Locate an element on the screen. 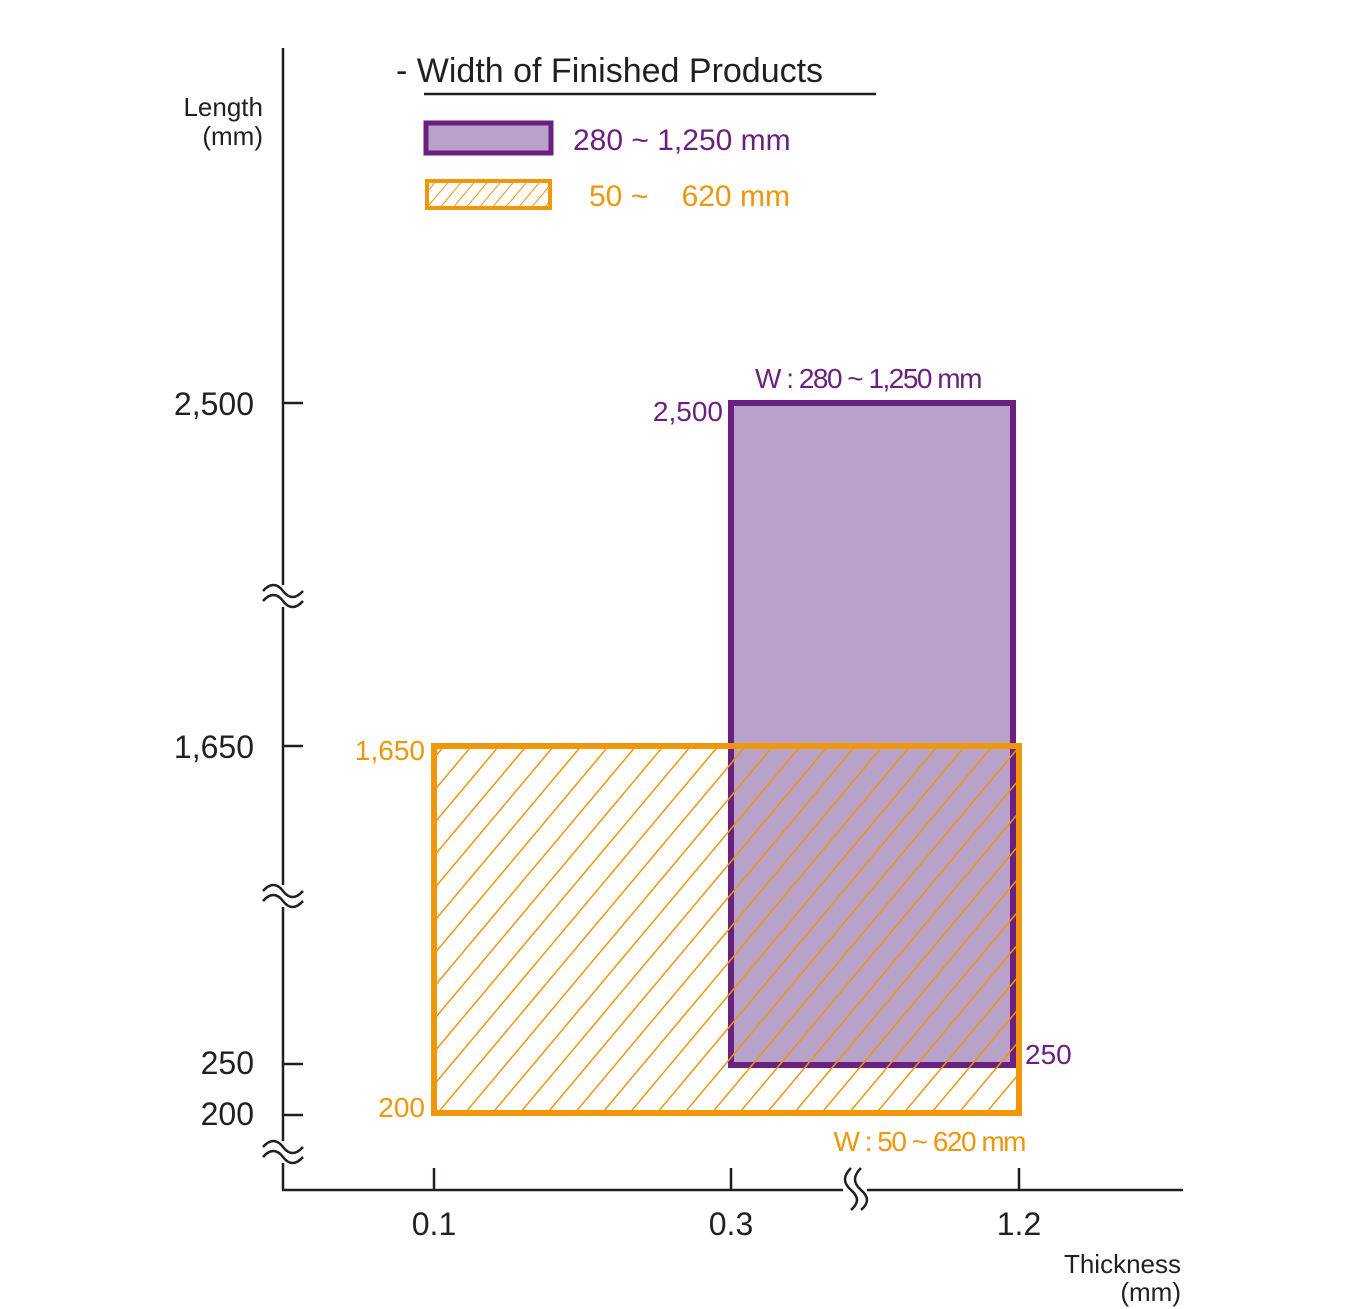  region-50-620-bottom-label: 200 is located at coordinates (401, 1107).